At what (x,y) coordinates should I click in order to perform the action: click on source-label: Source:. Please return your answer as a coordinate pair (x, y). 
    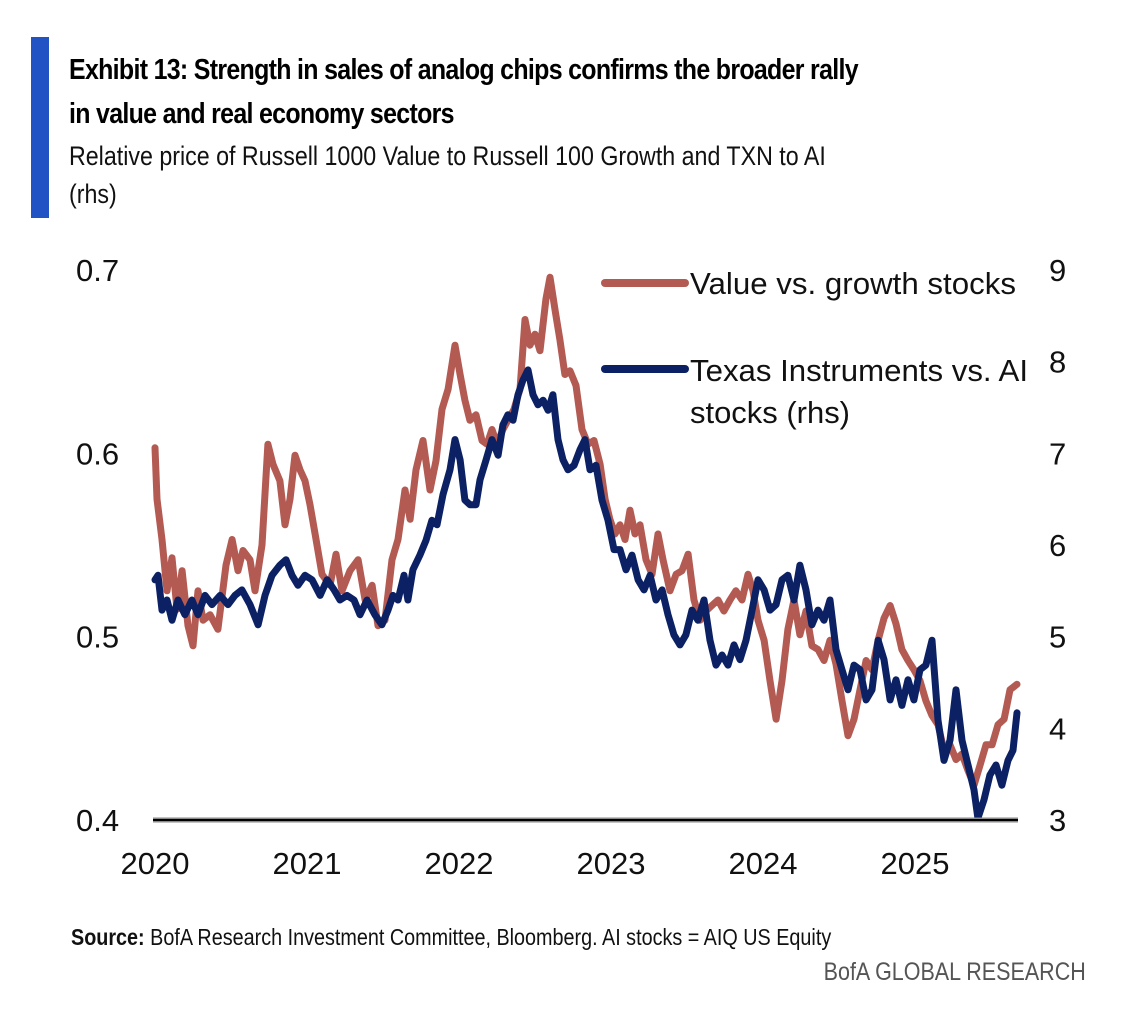
    Looking at the image, I should click on (108, 937).